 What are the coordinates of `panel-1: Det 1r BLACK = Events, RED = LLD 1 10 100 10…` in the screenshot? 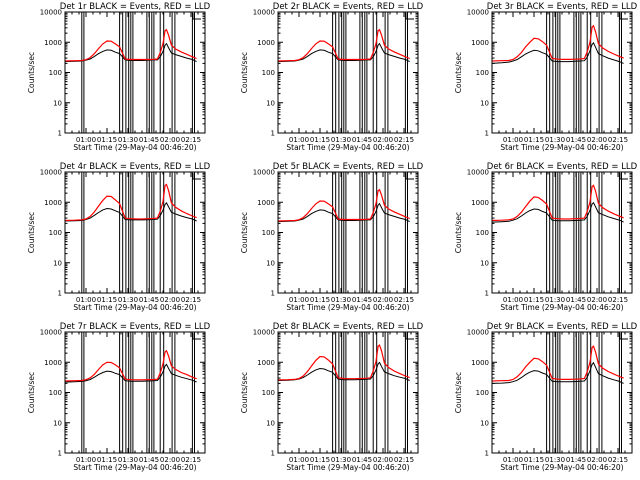 It's located at (119, 77).